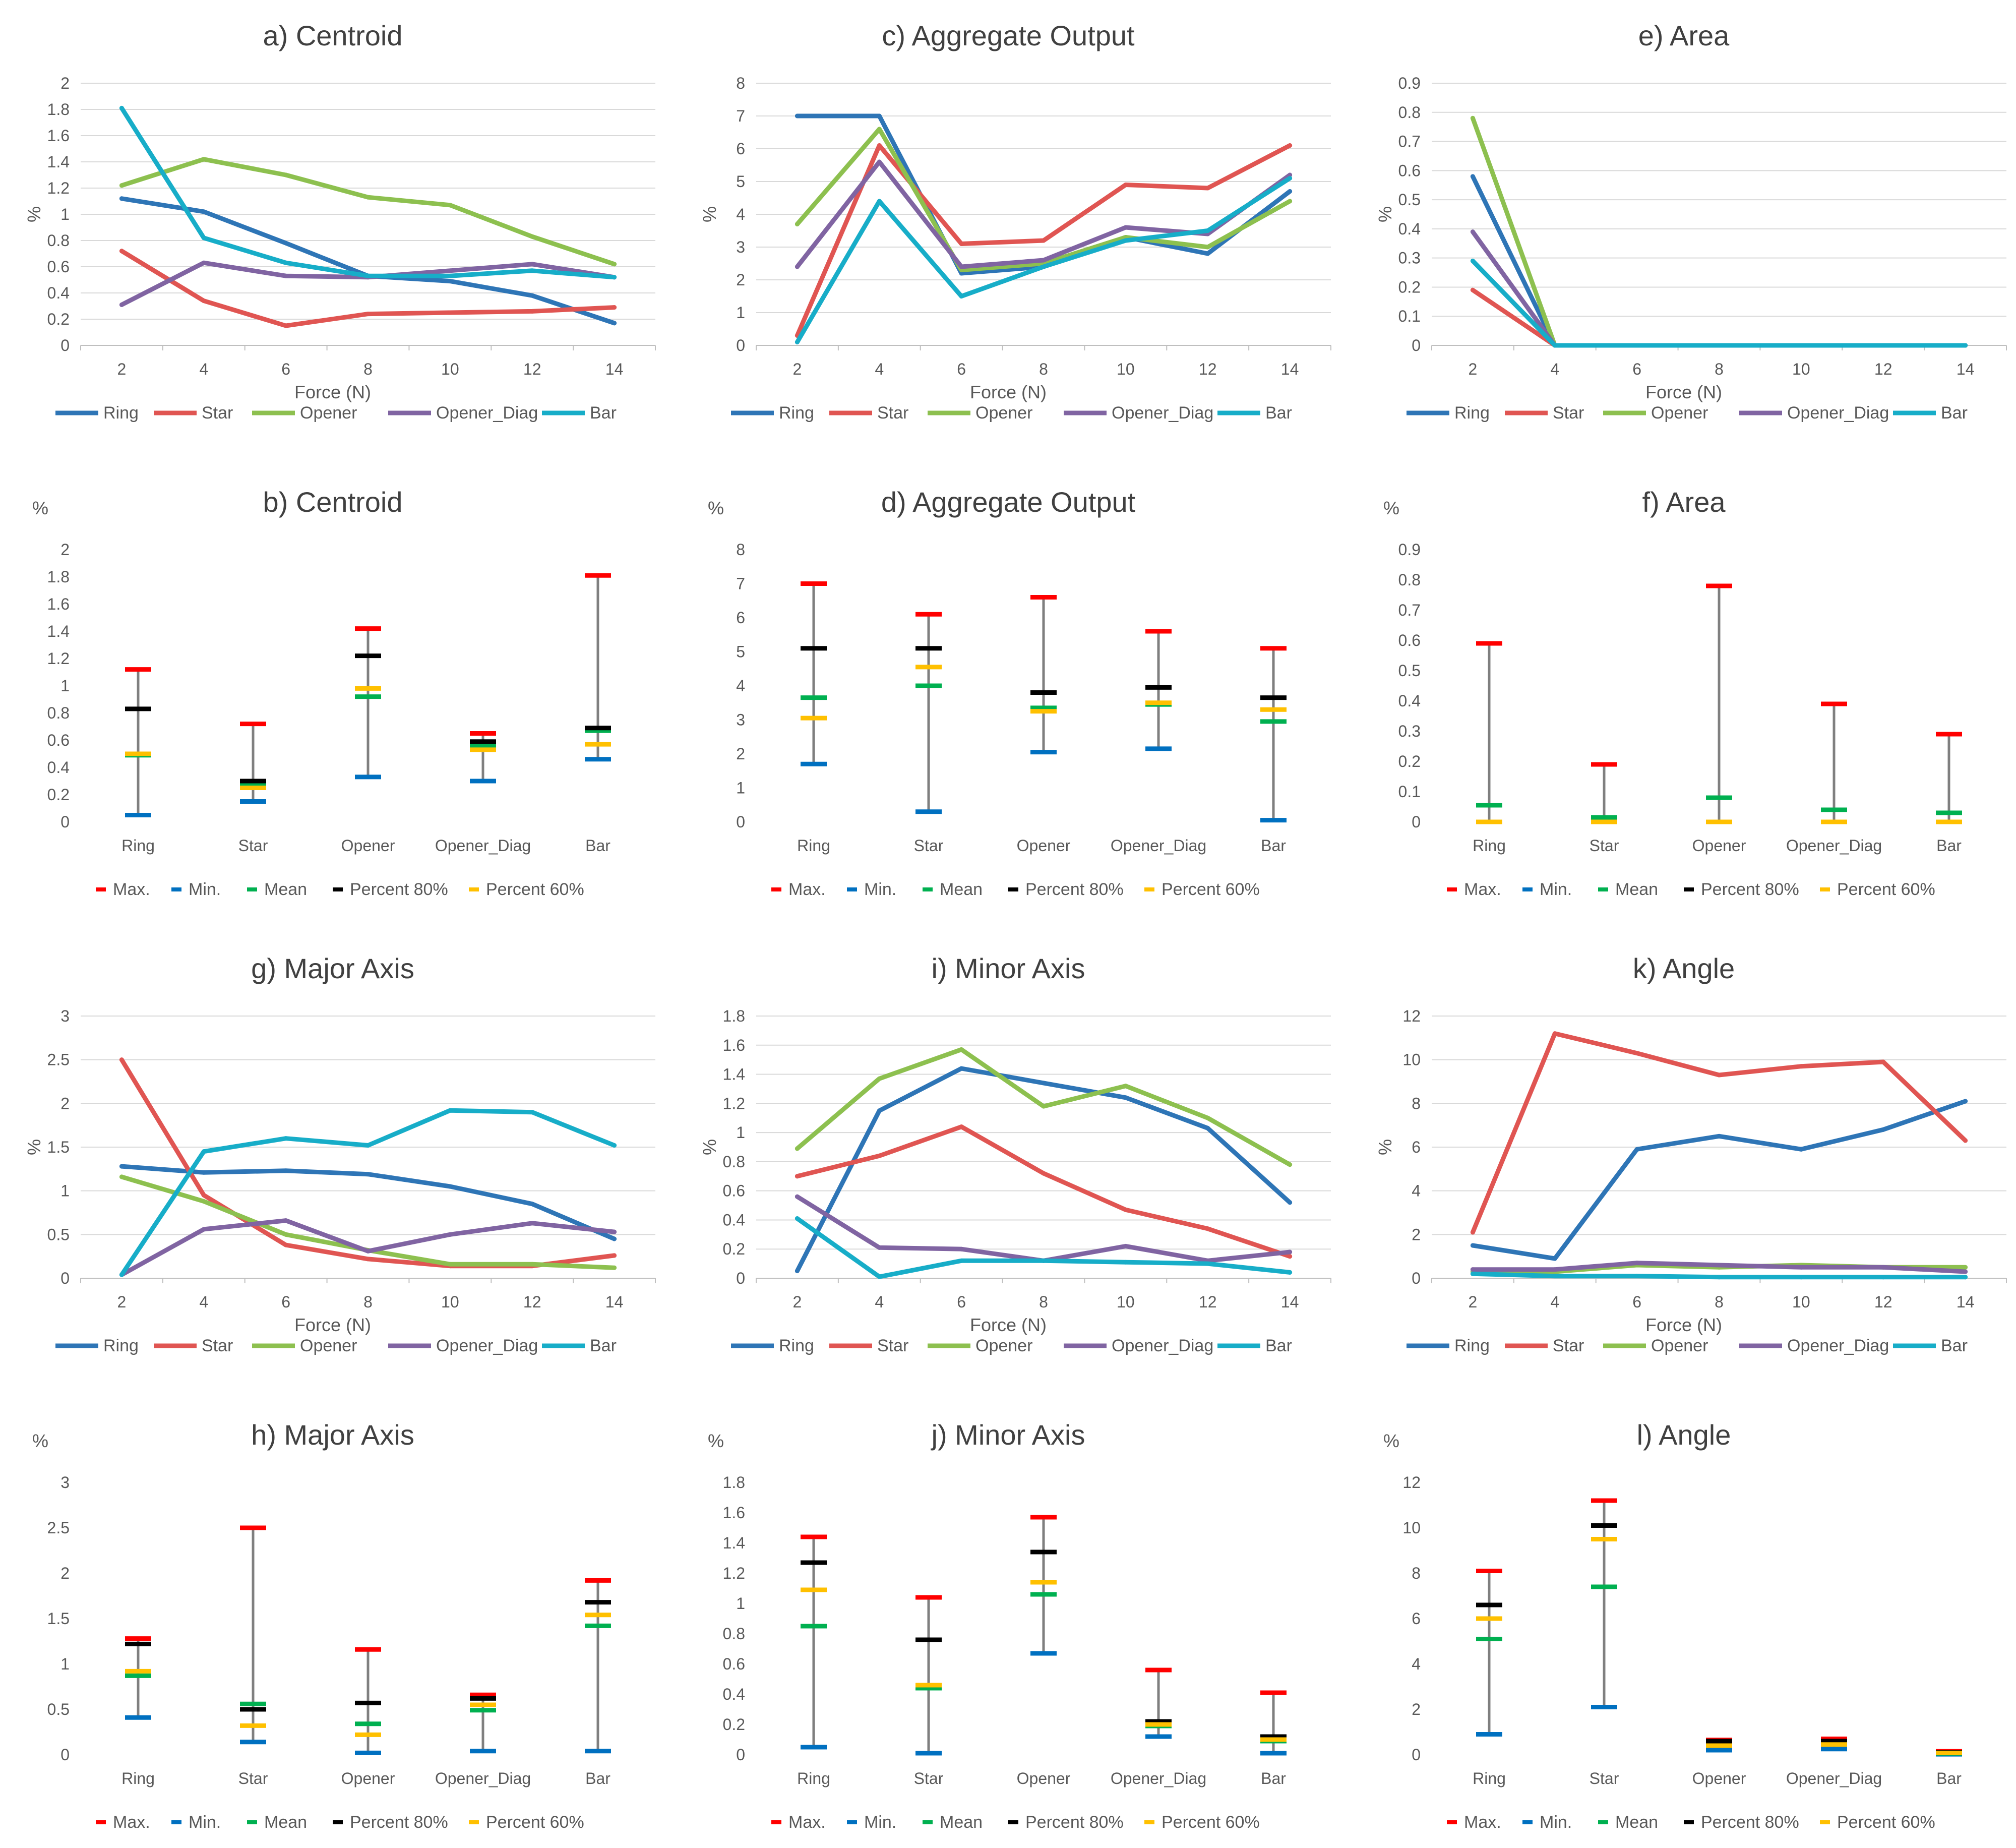 This screenshot has height=1848, width=2016. I want to click on y-tick-label: 1, so click(65, 1191).